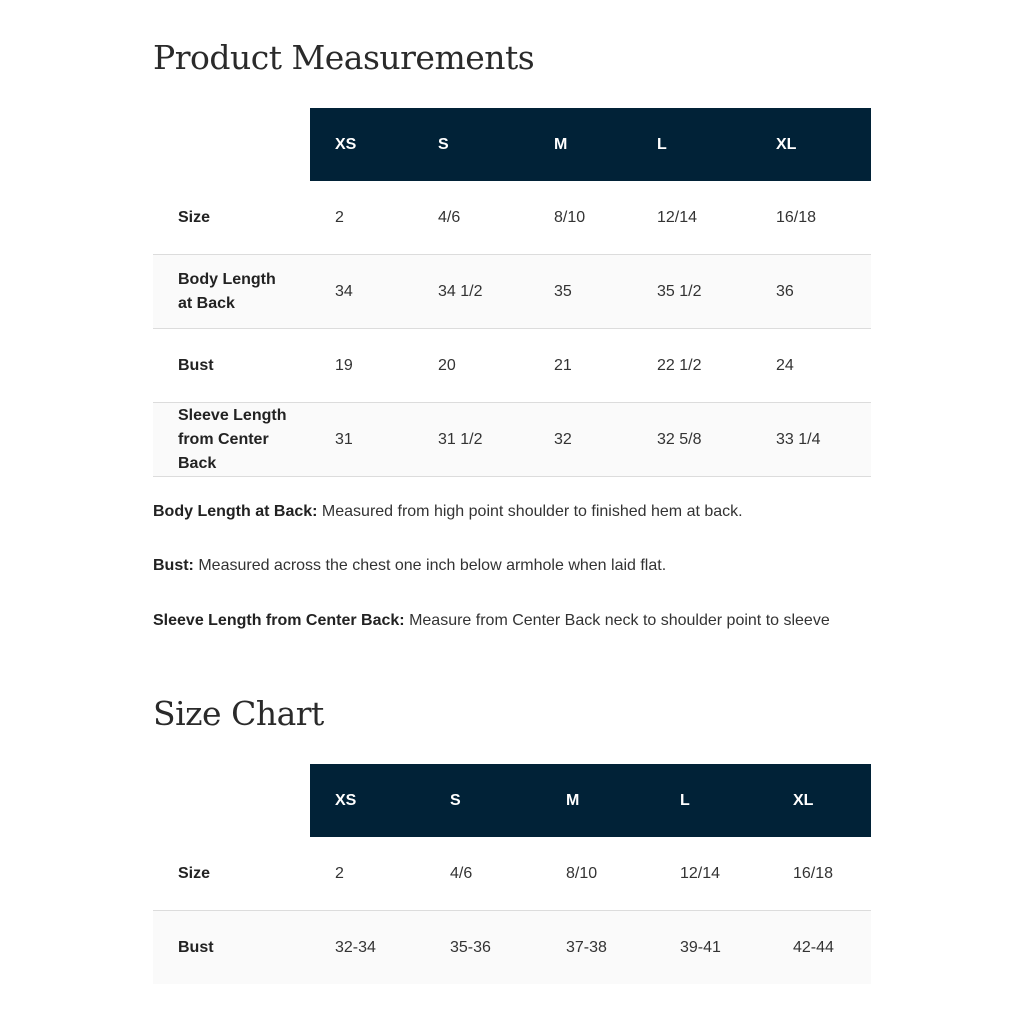  What do you see at coordinates (811, 291) in the screenshot?
I see `table-cell: 36` at bounding box center [811, 291].